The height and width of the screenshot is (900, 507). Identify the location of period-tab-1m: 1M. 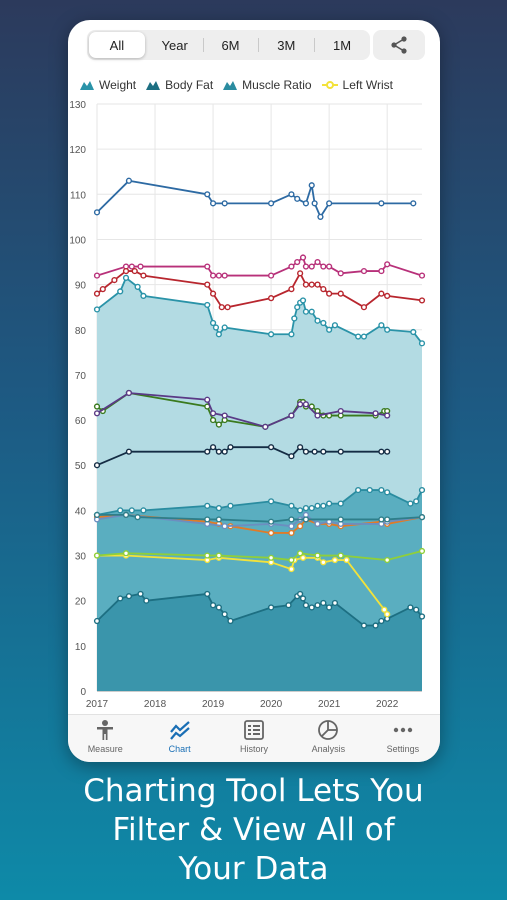
(342, 45).